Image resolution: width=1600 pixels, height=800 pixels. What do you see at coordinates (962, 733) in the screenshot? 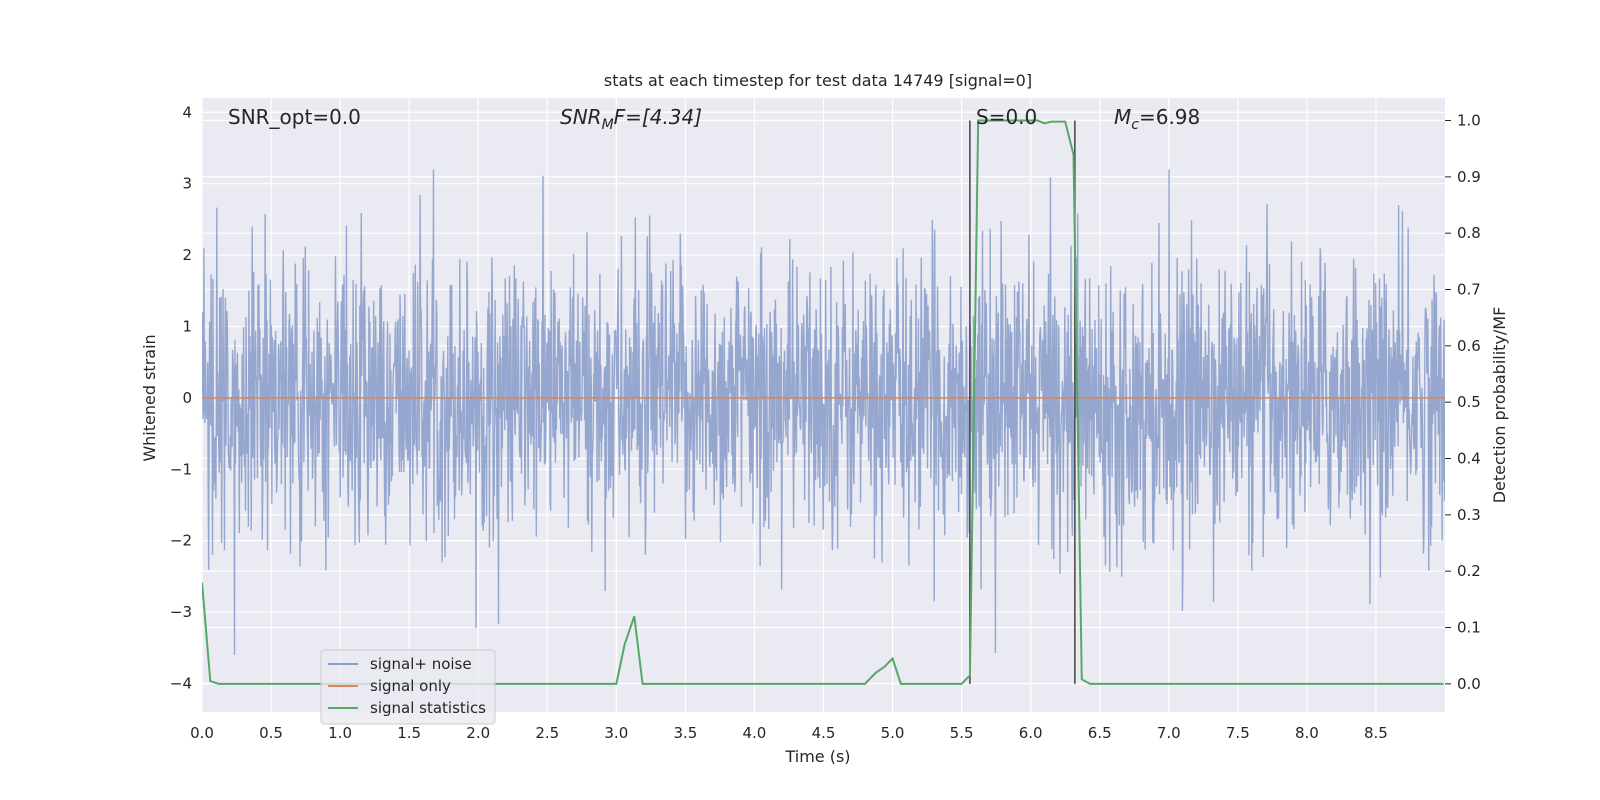
I see `x-tick-label: 5.5` at bounding box center [962, 733].